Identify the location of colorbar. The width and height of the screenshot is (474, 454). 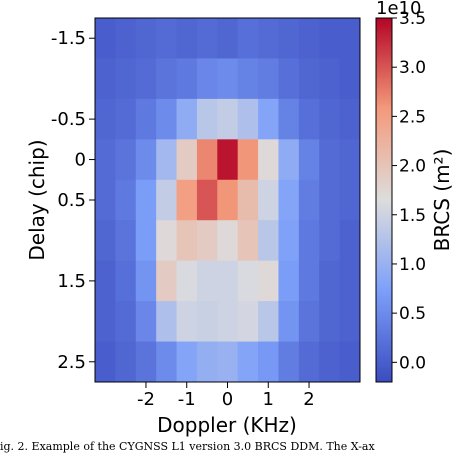
(384, 200).